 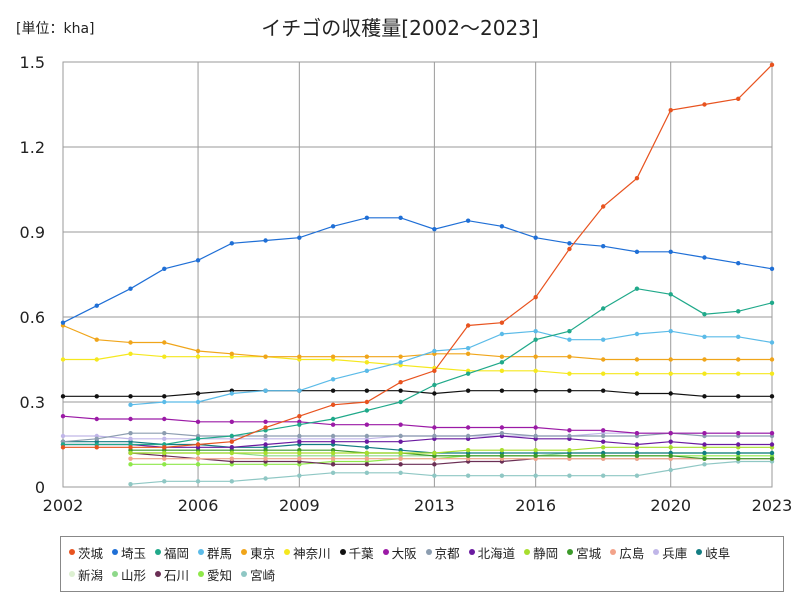 I want to click on legend-item-19: 宮崎, so click(x=258, y=574).